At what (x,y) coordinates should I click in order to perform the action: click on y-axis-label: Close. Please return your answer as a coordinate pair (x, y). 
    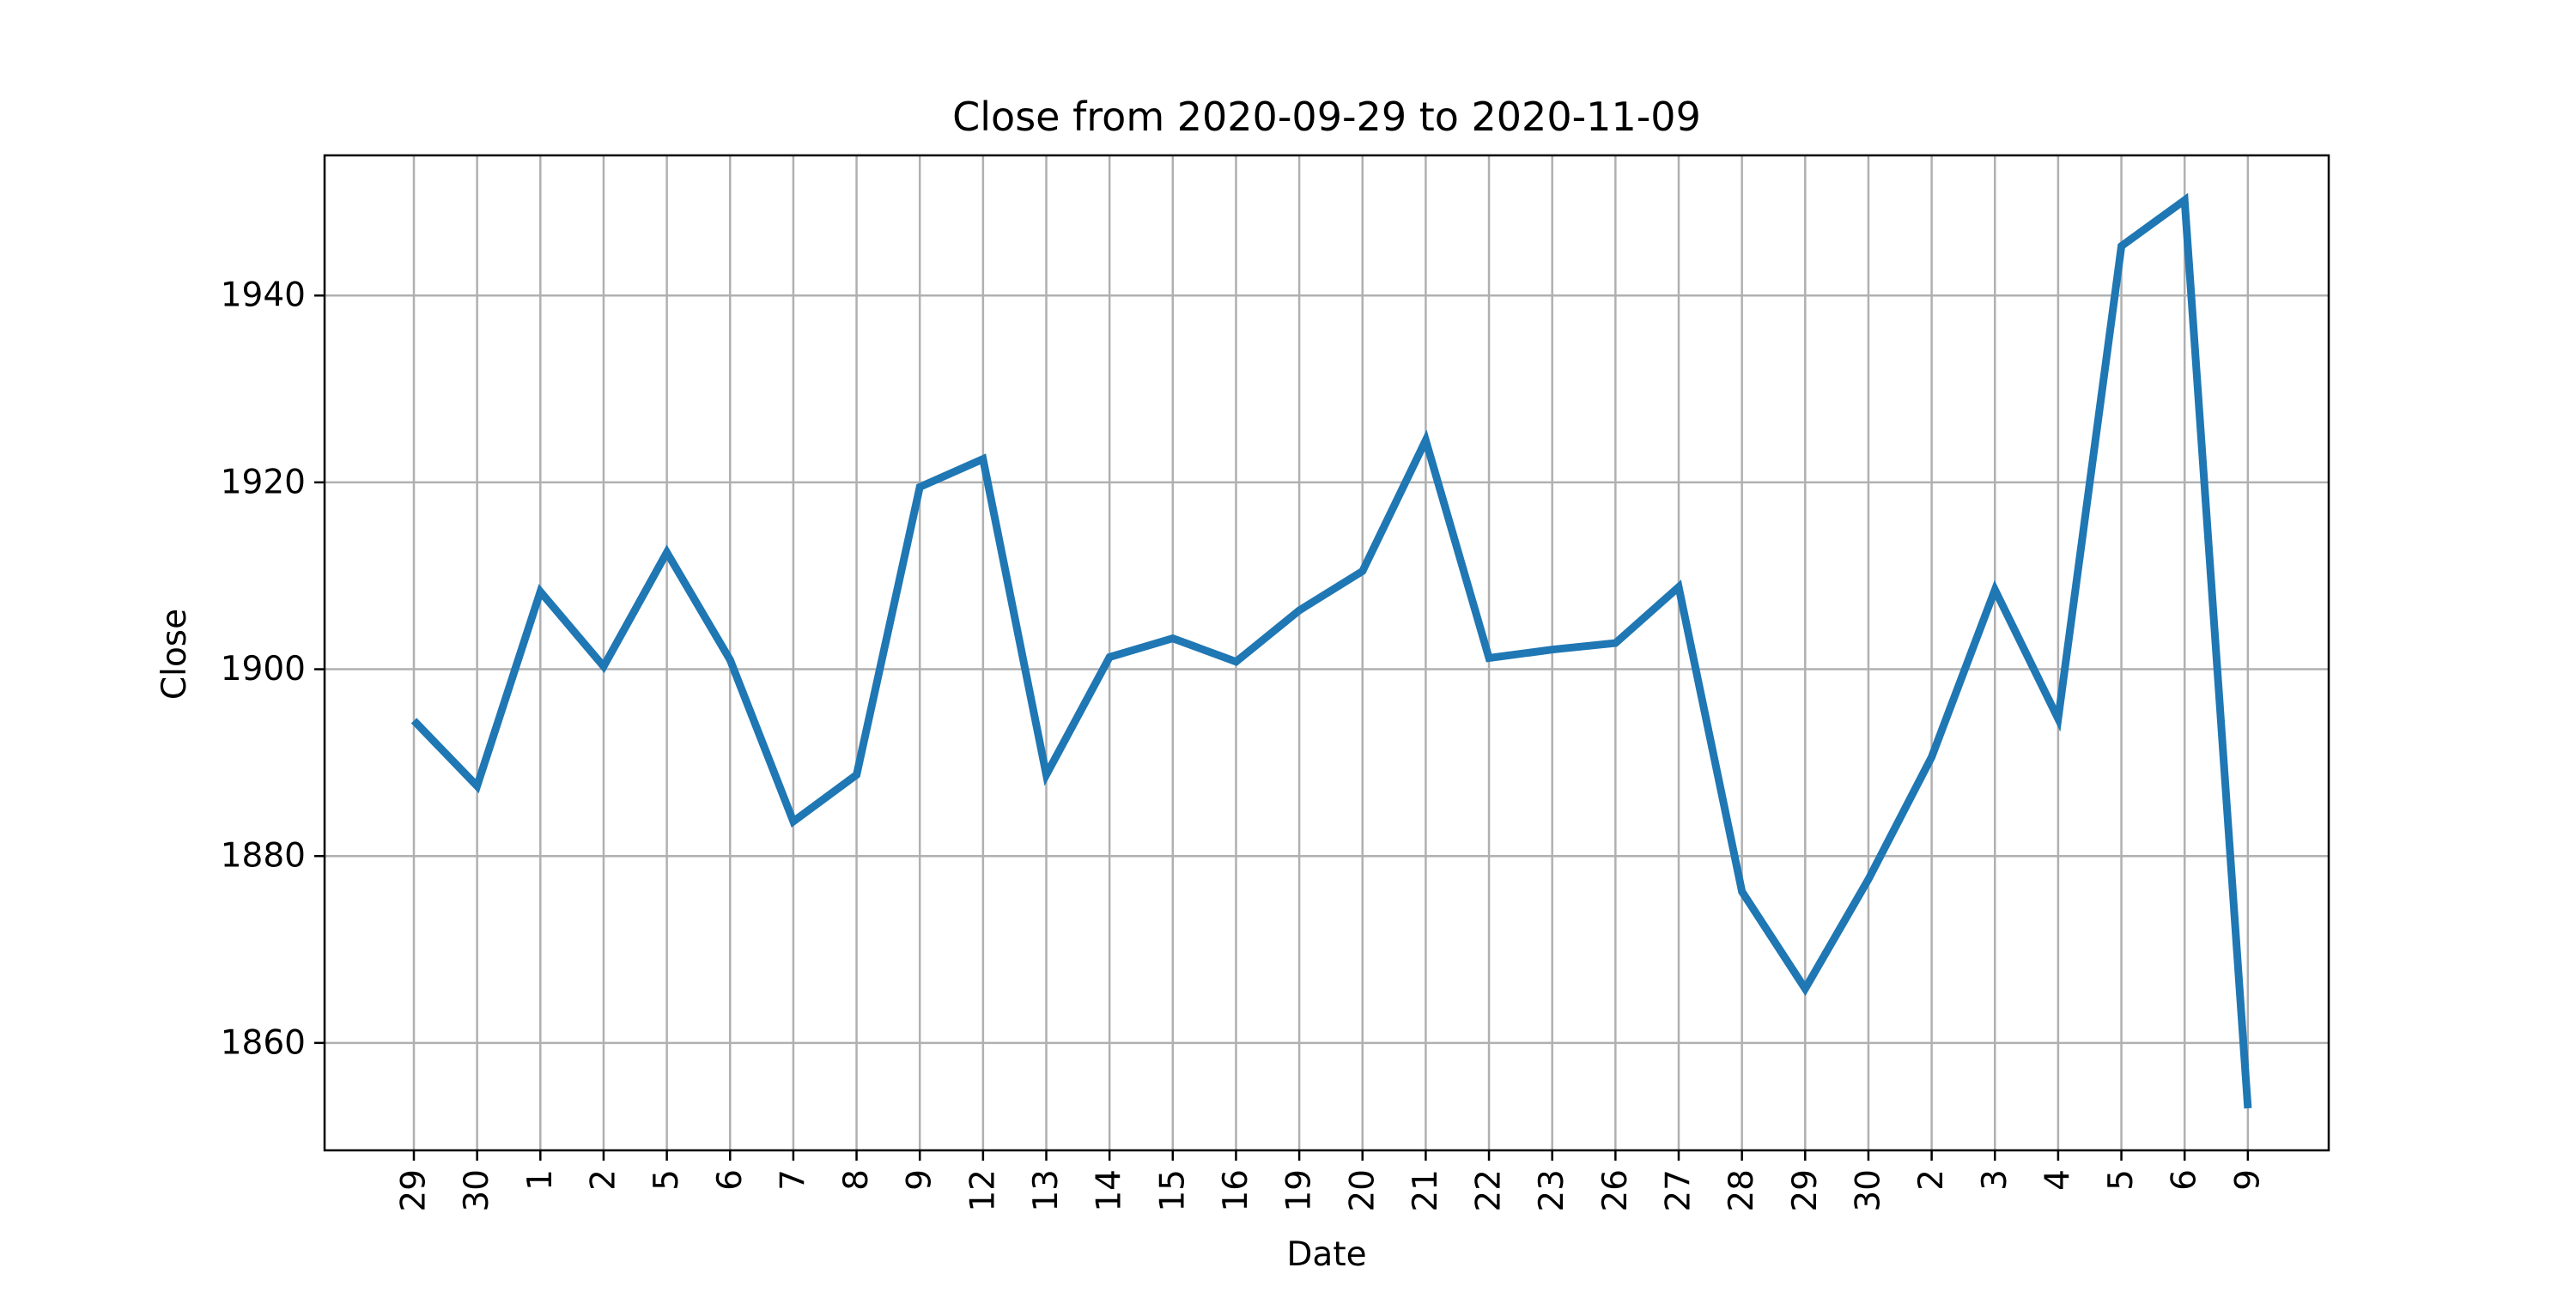
    Looking at the image, I should click on (175, 654).